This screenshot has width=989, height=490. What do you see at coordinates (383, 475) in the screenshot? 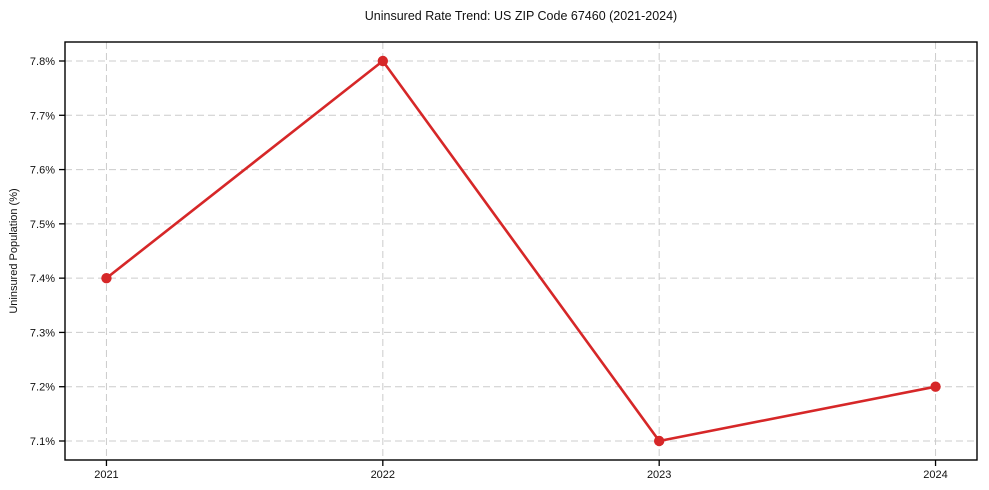
I see `x-tick-label: 2022` at bounding box center [383, 475].